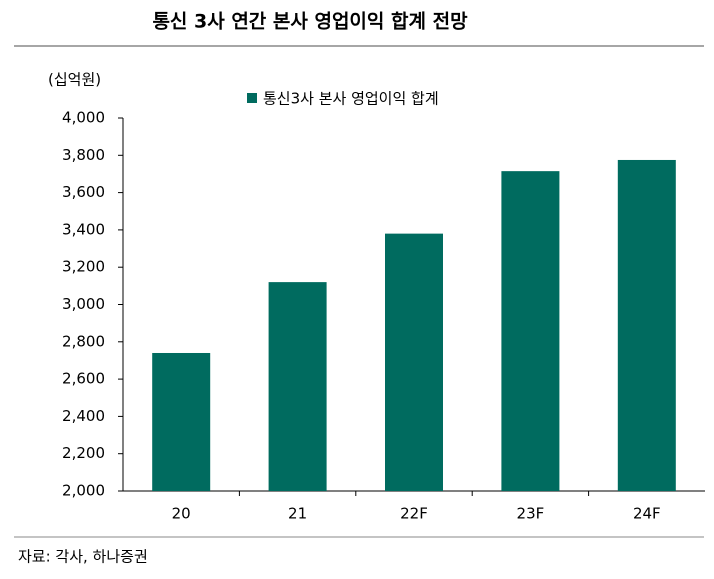 Image resolution: width=714 pixels, height=579 pixels. What do you see at coordinates (531, 514) in the screenshot?
I see `x-tick-label: 23F` at bounding box center [531, 514].